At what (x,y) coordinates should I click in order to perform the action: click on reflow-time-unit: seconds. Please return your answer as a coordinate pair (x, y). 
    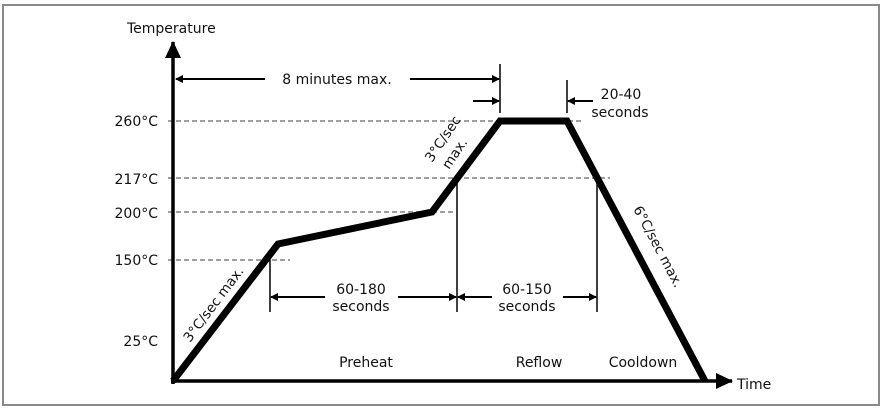
    Looking at the image, I should click on (526, 307).